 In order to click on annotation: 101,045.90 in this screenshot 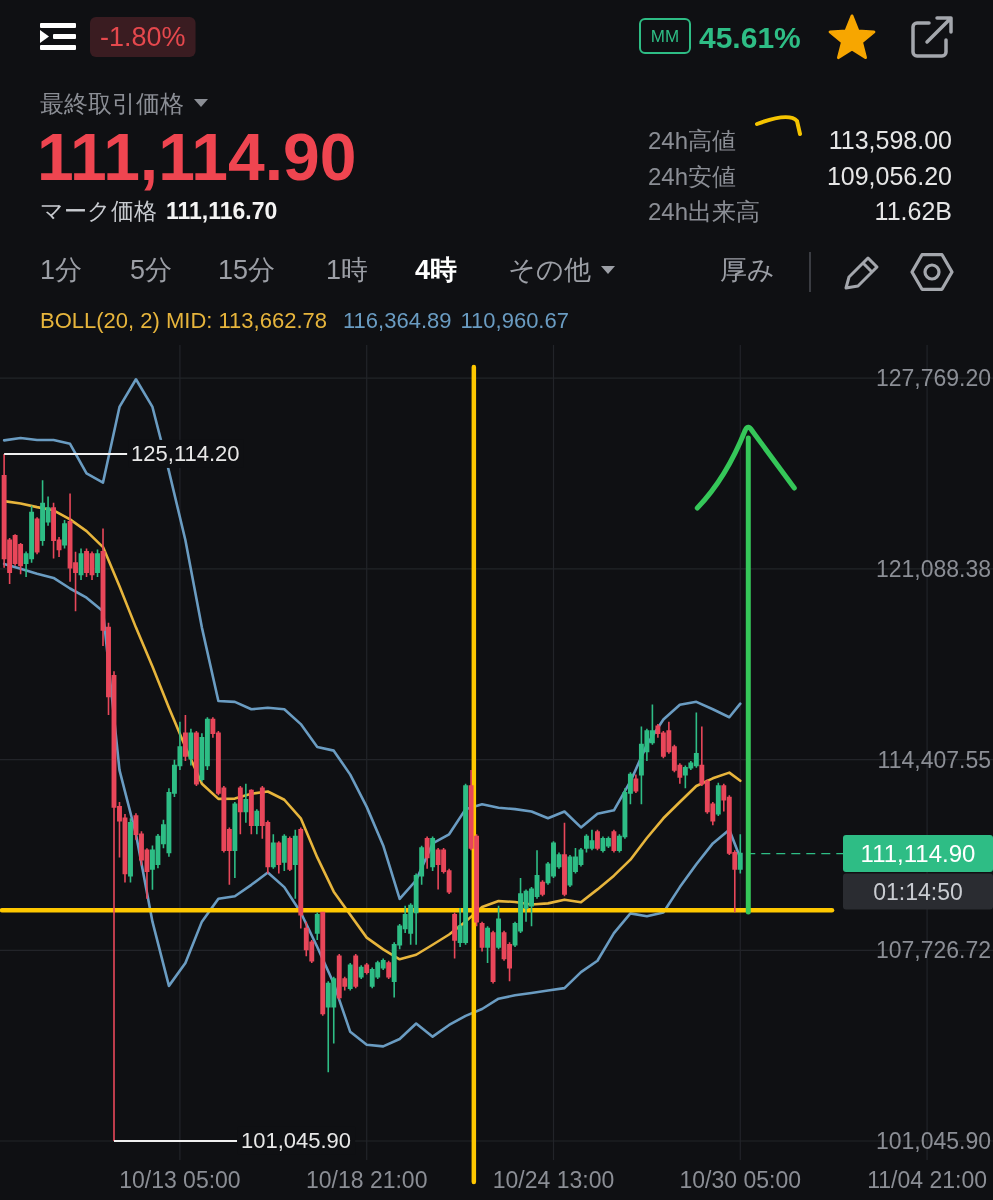, I will do `click(296, 1141)`.